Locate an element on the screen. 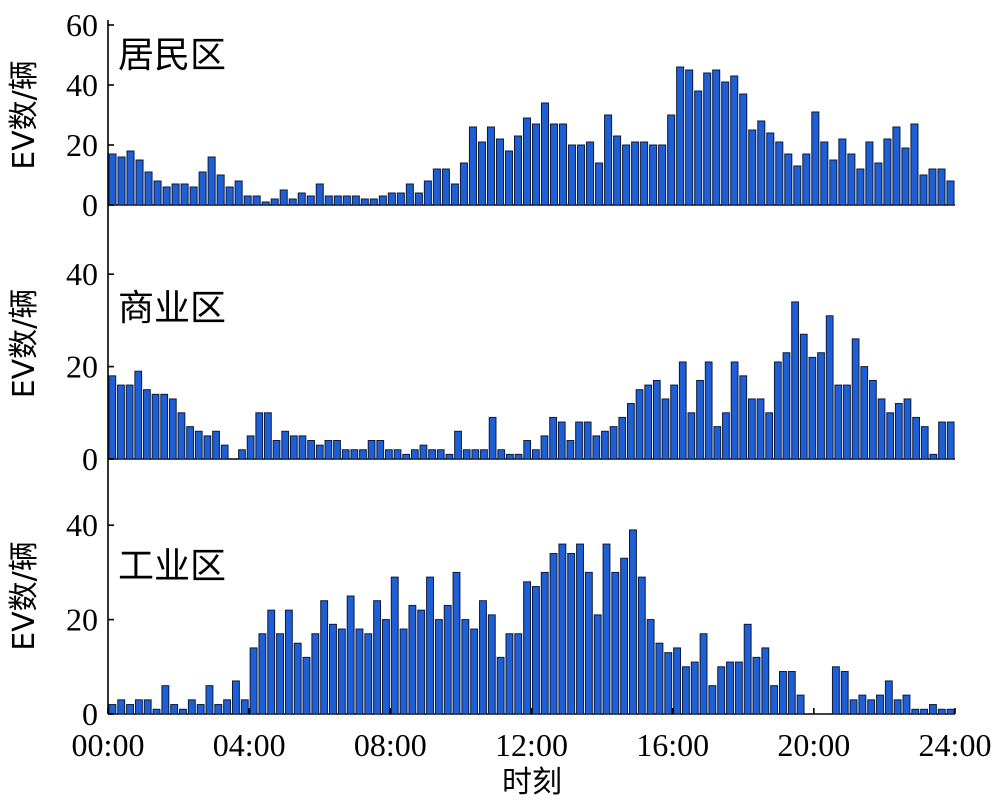 This screenshot has height=803, width=1000. x-tick-label: 12:00 is located at coordinates (531, 745).